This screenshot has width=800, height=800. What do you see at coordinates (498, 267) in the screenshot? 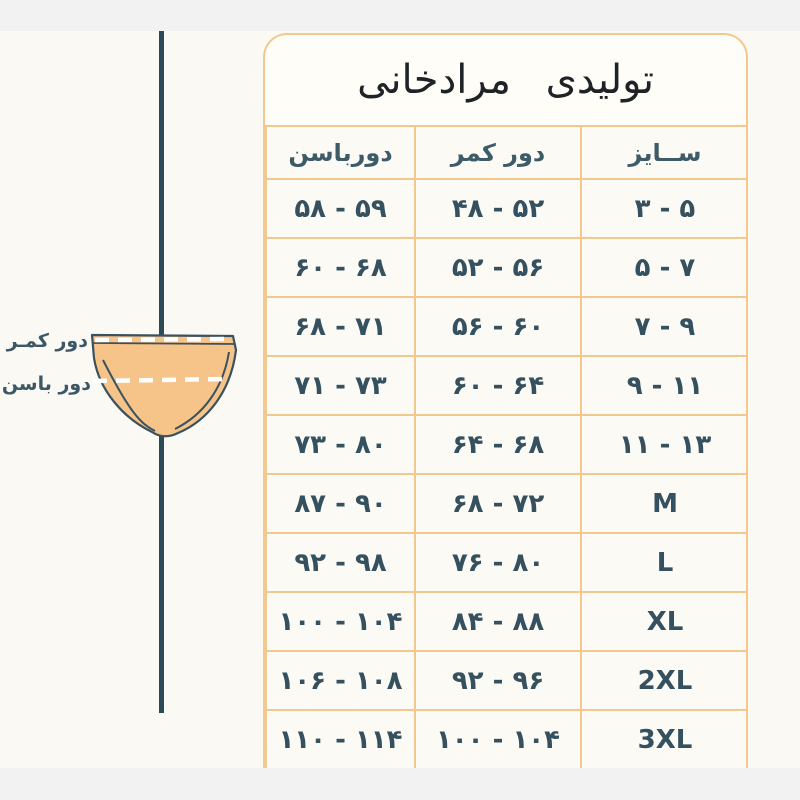
I see `waist-cell: ۵۲ - ۵۶` at bounding box center [498, 267].